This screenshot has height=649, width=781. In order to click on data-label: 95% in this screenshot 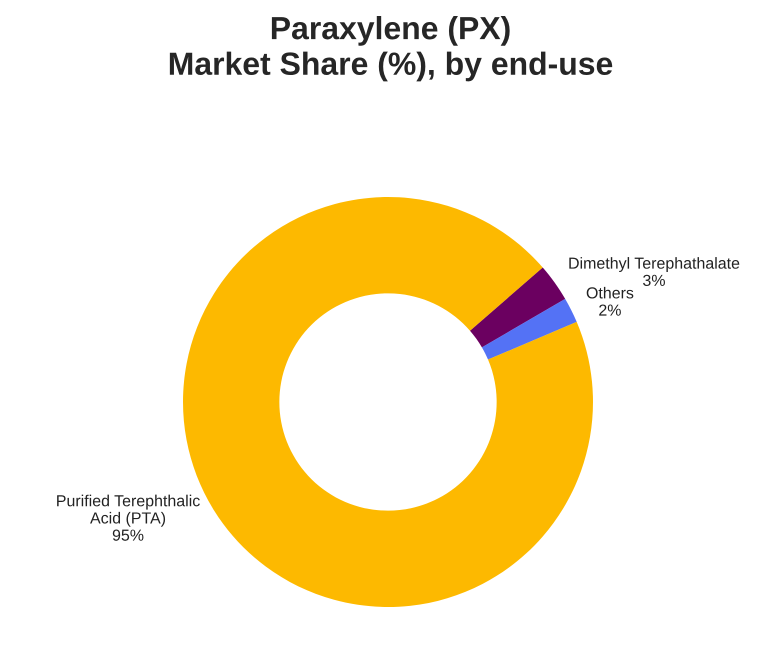, I will do `click(128, 535)`.